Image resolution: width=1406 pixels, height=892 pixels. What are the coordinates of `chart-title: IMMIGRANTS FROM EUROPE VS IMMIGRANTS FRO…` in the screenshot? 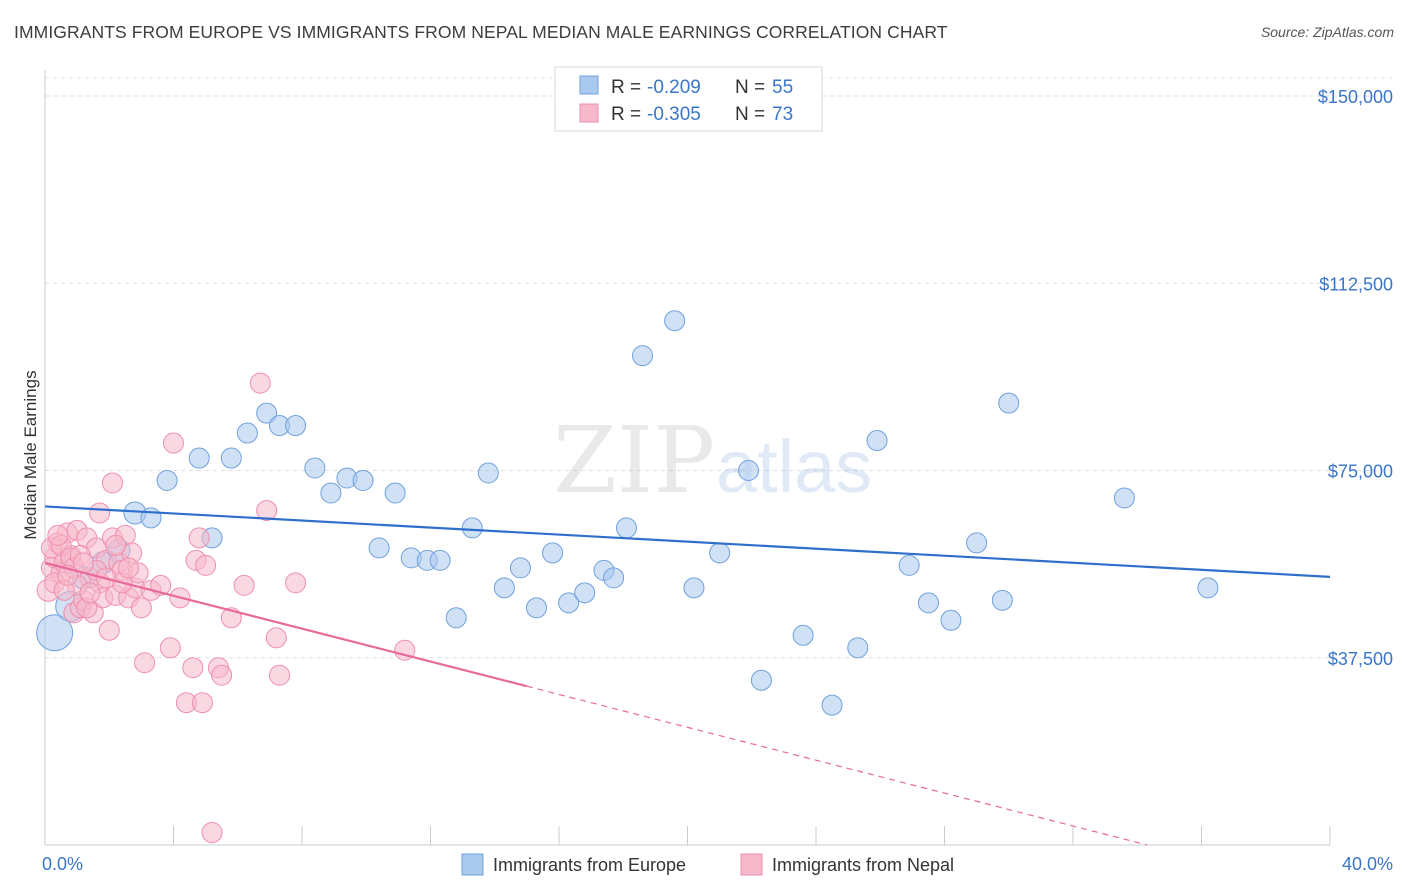 It's located at (481, 32).